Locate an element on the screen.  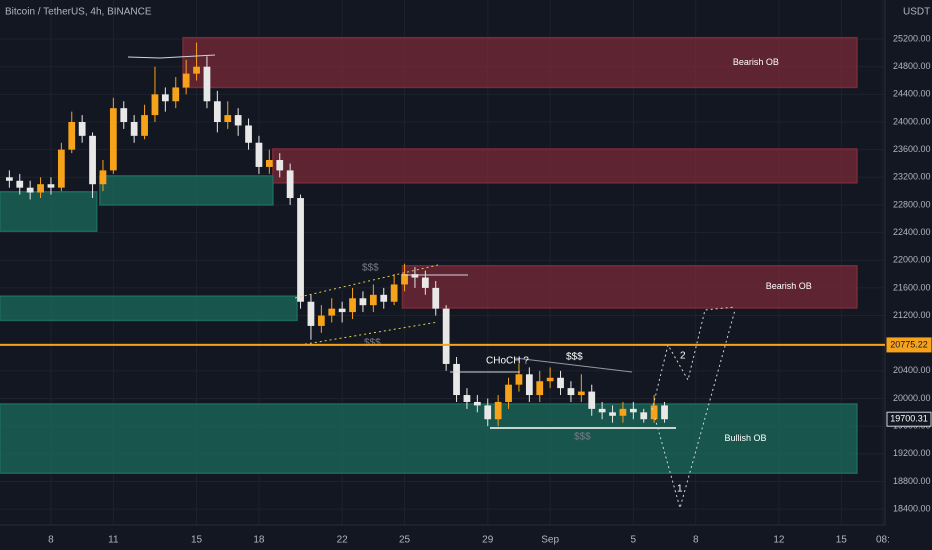
y-tick-label: 24800.00 is located at coordinates (912, 66).